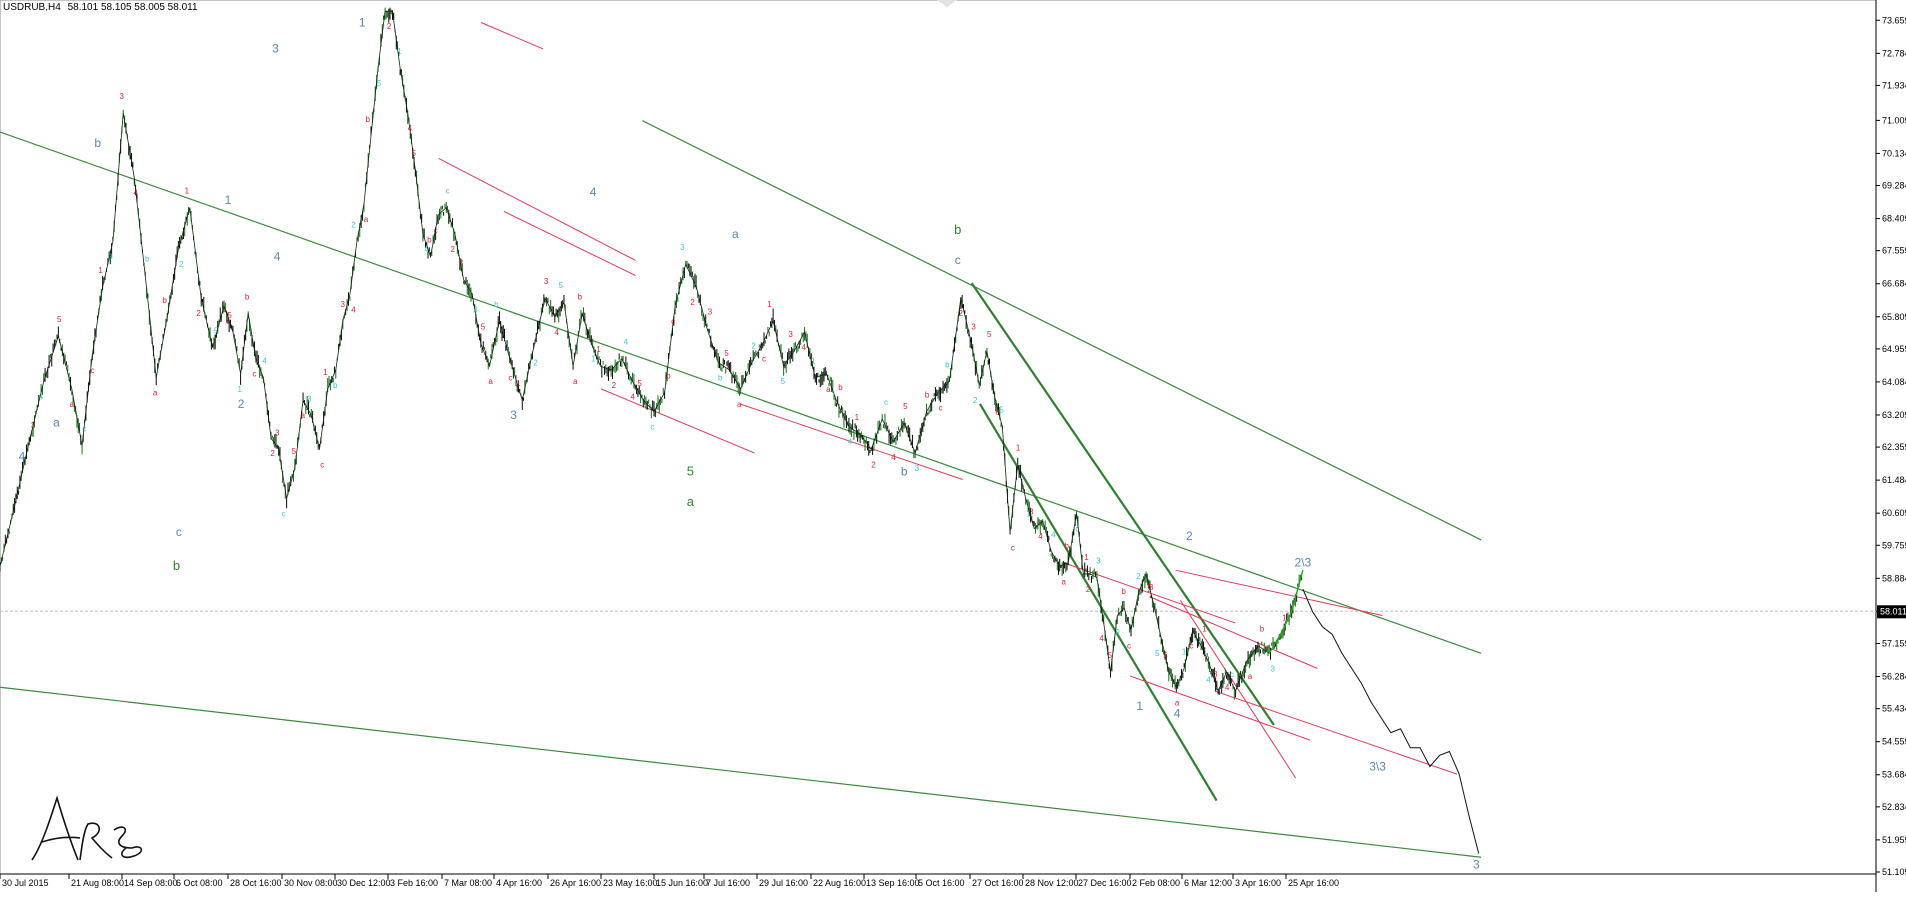  What do you see at coordinates (151, 883) in the screenshot?
I see `time-tick-label: 14 Sep 08:00` at bounding box center [151, 883].